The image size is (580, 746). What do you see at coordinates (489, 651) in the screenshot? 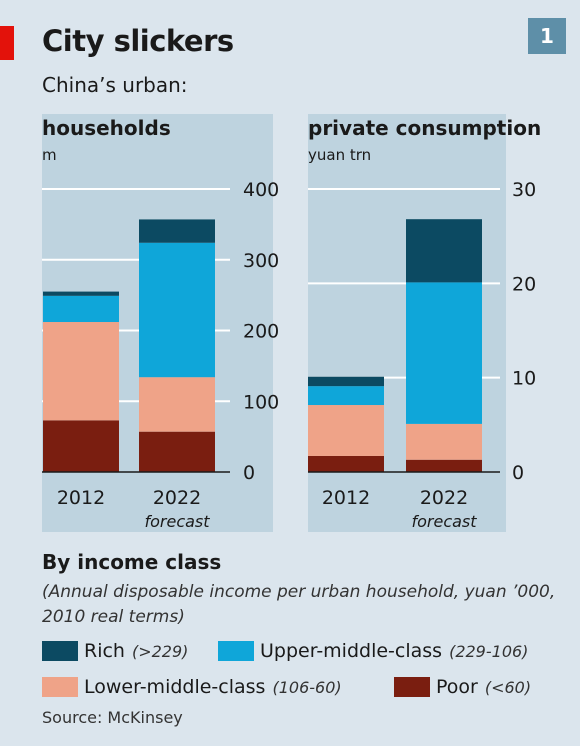
I see `legend-range-upper-middle: (229-106)` at bounding box center [489, 651].